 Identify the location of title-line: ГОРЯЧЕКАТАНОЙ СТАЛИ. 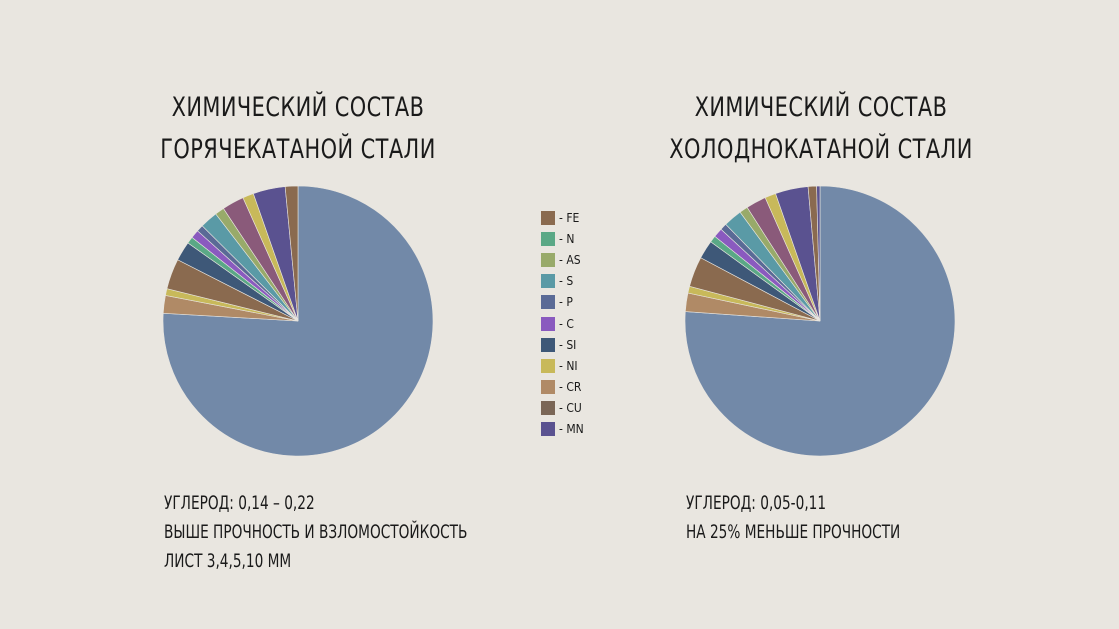
(298, 149).